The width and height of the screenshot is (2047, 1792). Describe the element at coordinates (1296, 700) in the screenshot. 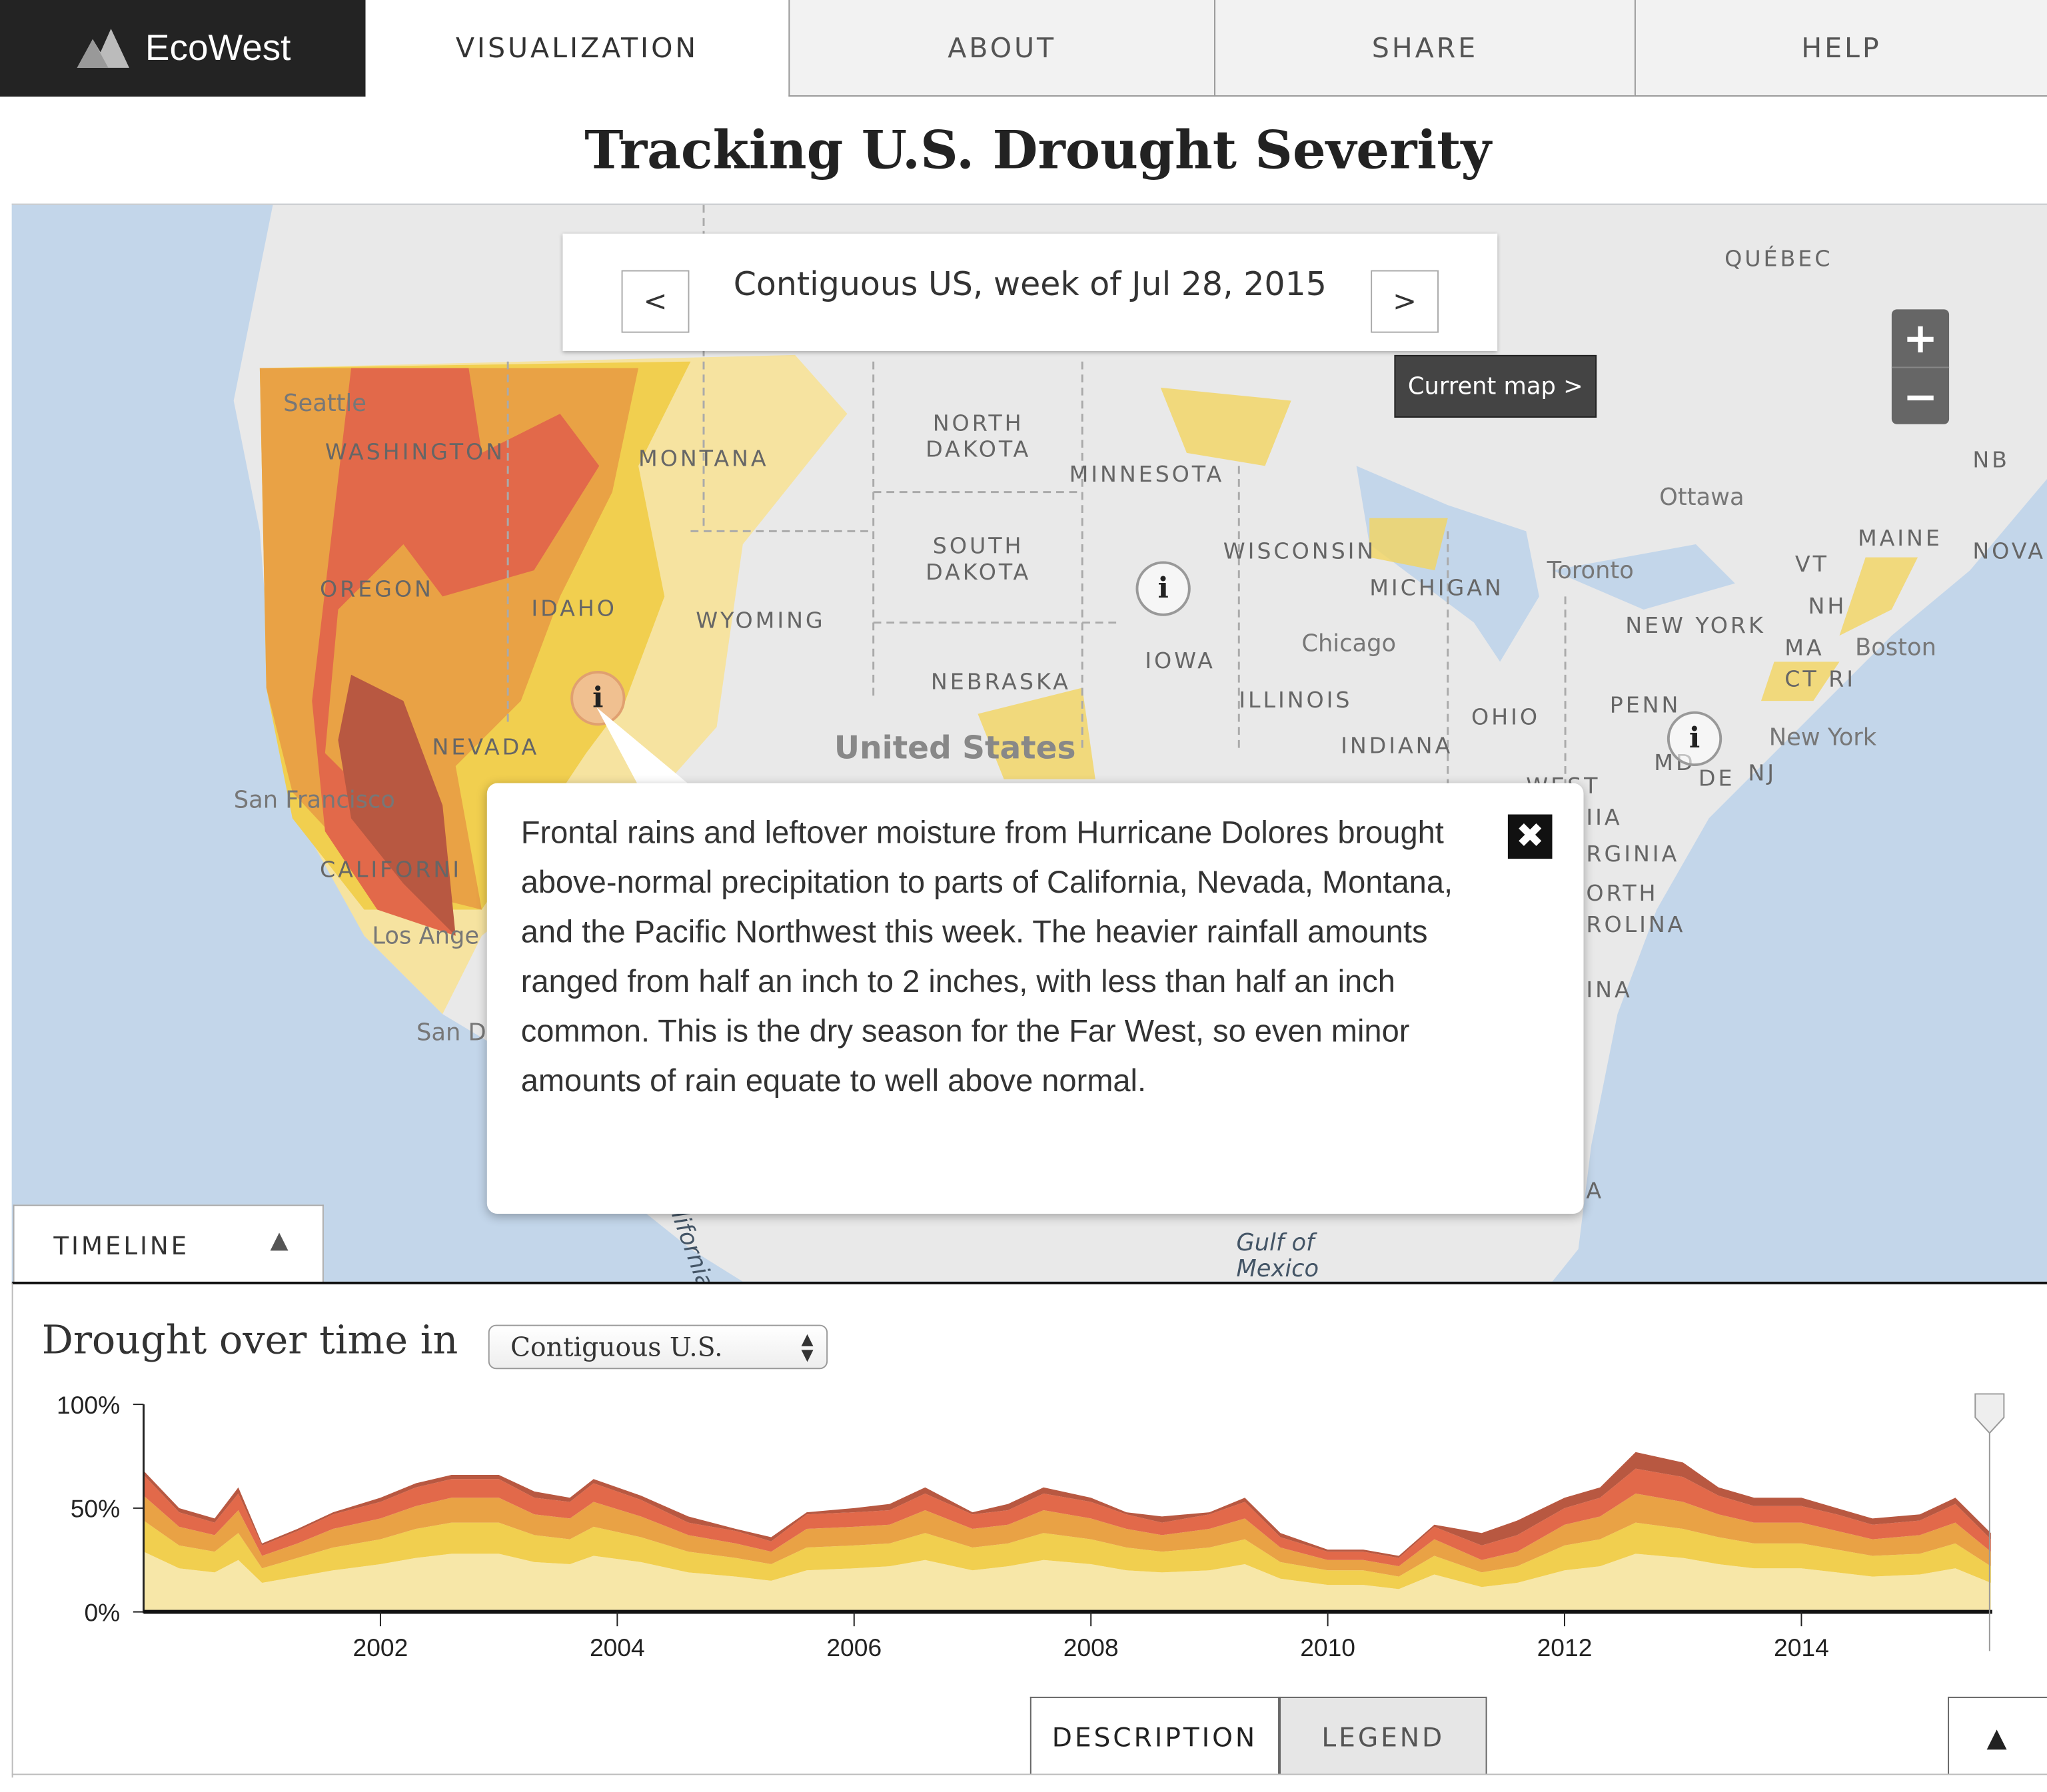

I see `map-label: ILLINOIS` at that location.